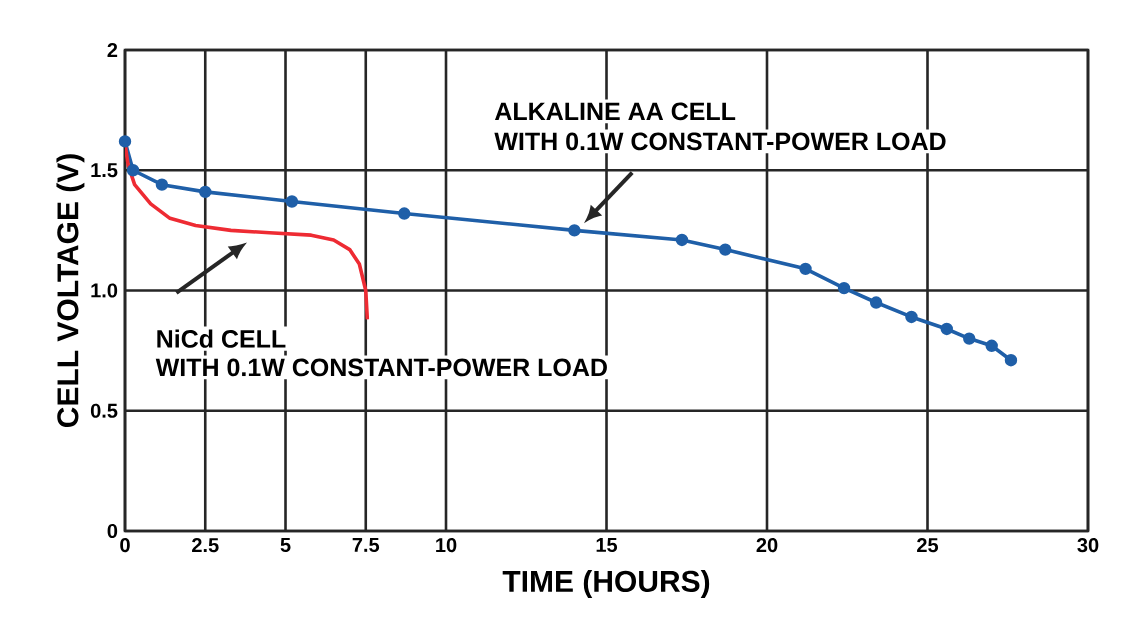 This screenshot has height=626, width=1125. What do you see at coordinates (112, 50) in the screenshot?
I see `y-tick-label: 2` at bounding box center [112, 50].